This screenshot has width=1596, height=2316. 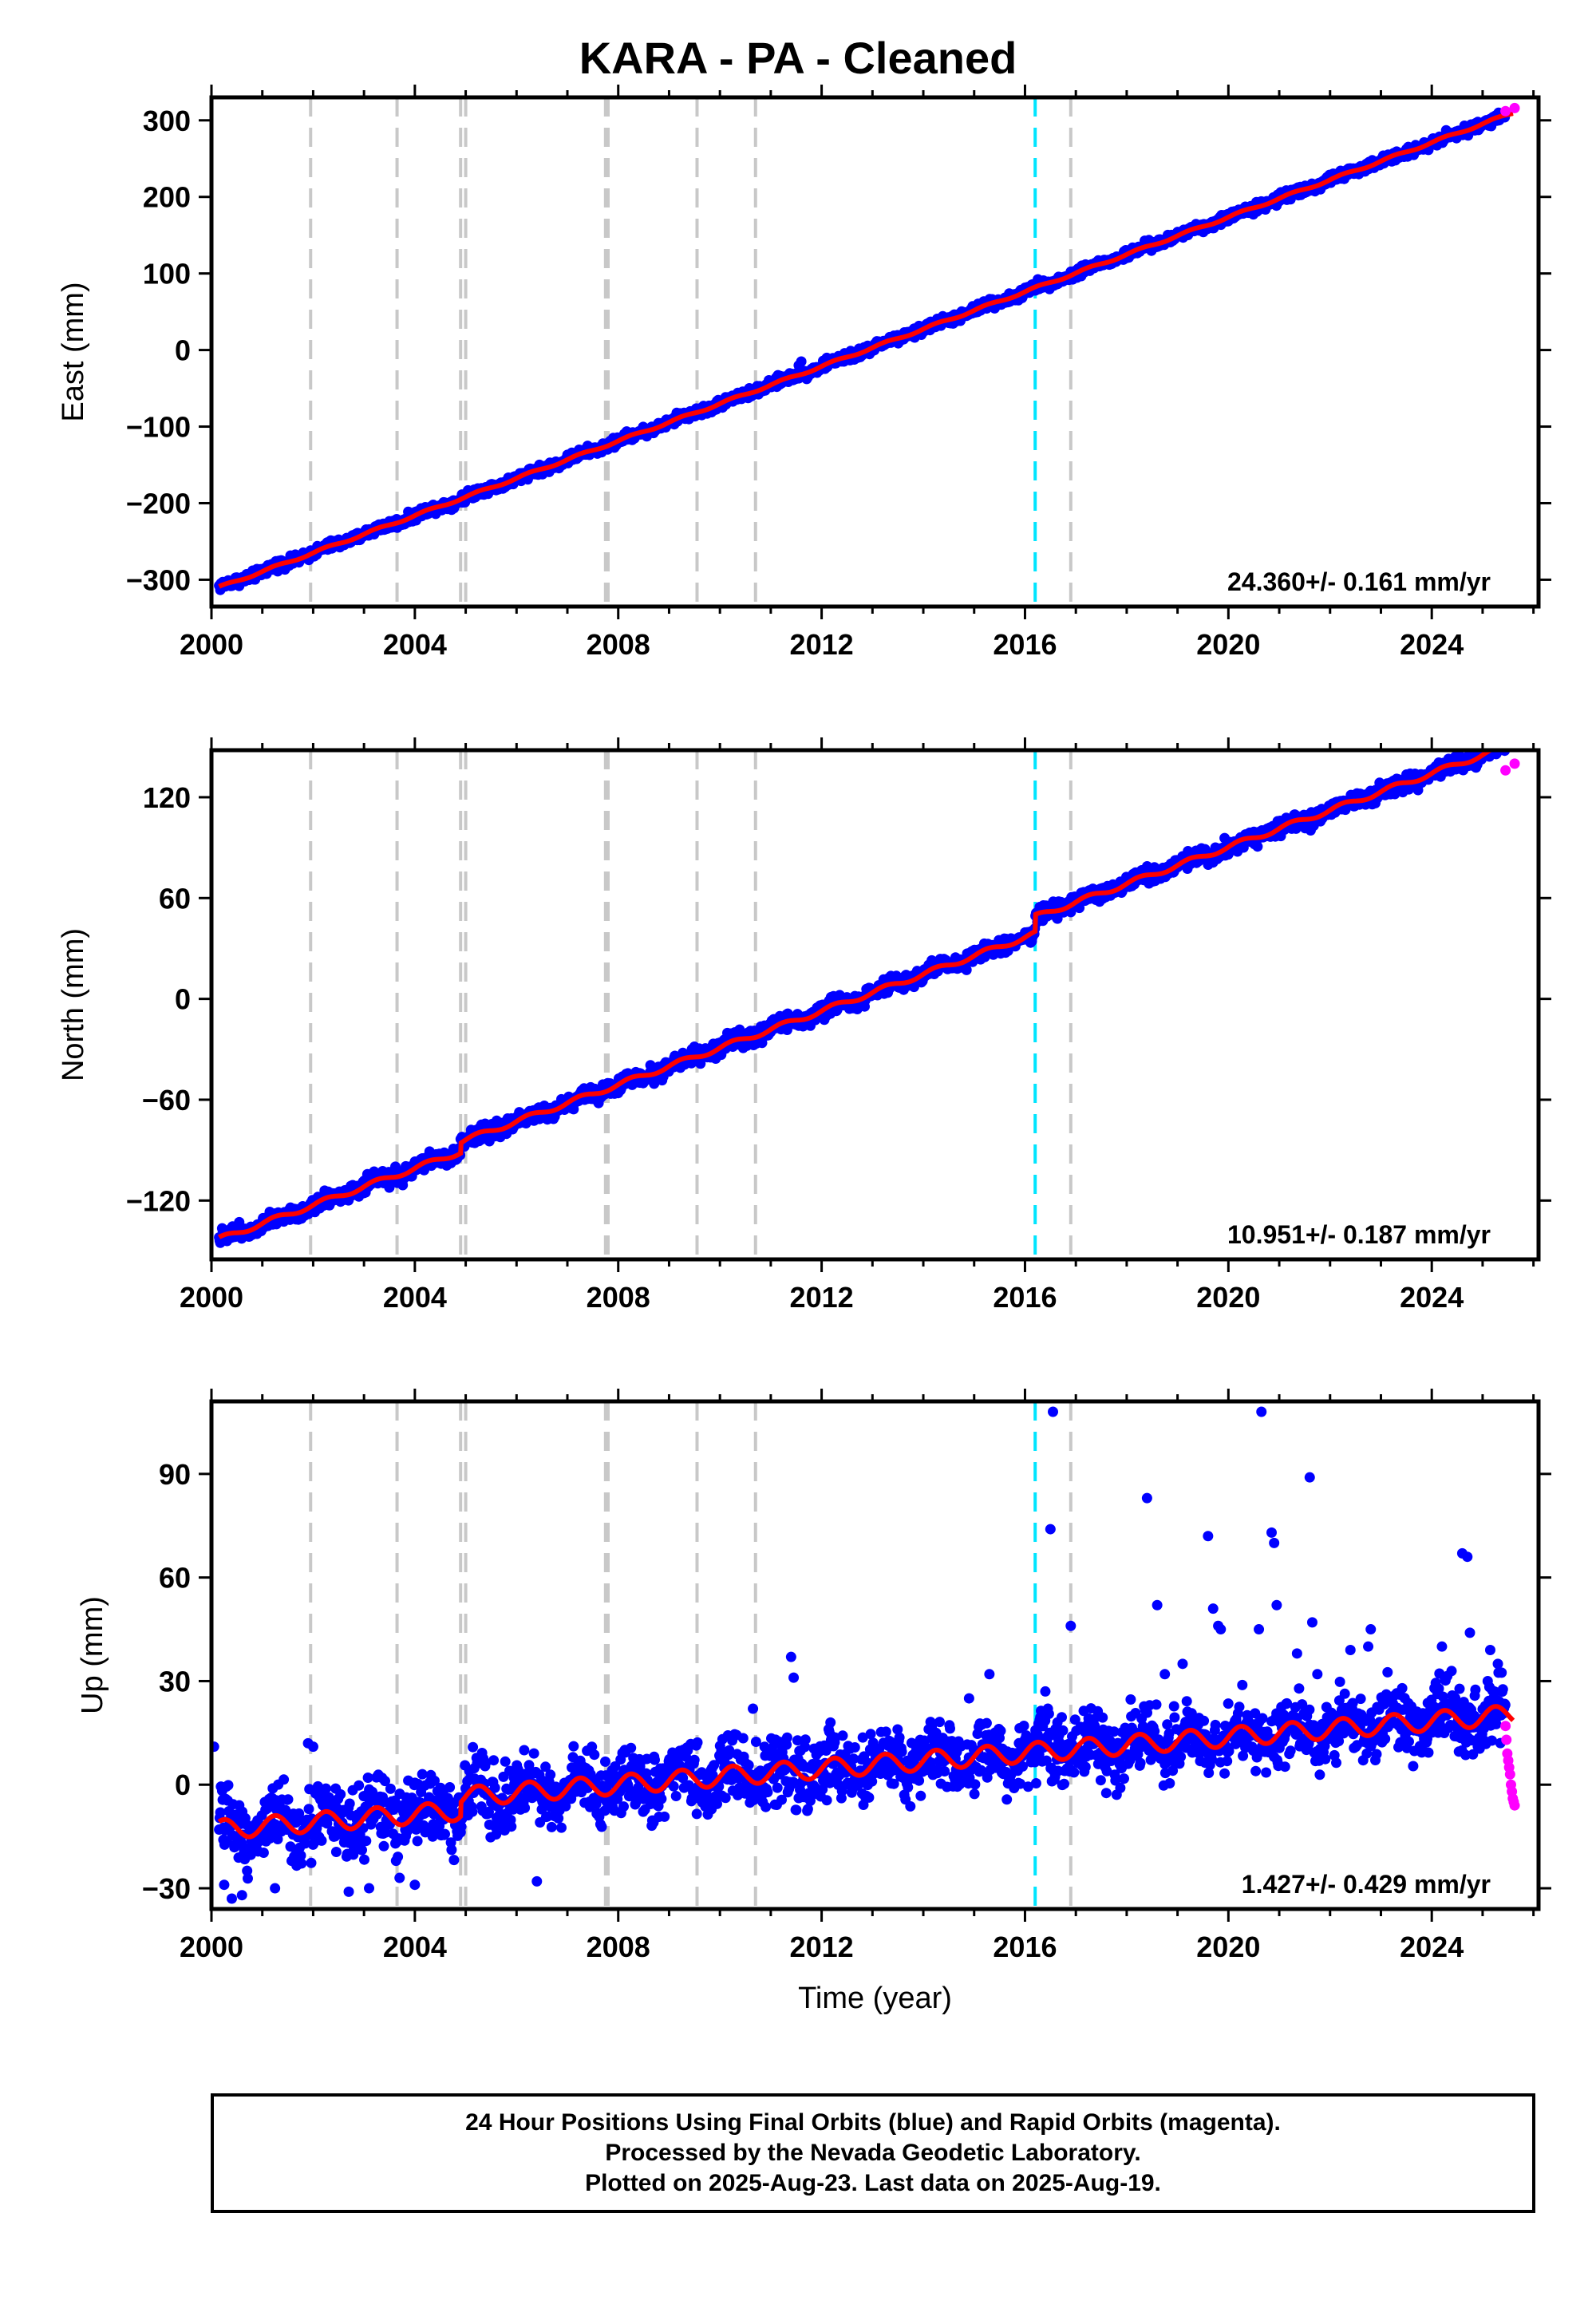 What do you see at coordinates (211, 1297) in the screenshot?
I see `north-x-tick-label: 2000` at bounding box center [211, 1297].